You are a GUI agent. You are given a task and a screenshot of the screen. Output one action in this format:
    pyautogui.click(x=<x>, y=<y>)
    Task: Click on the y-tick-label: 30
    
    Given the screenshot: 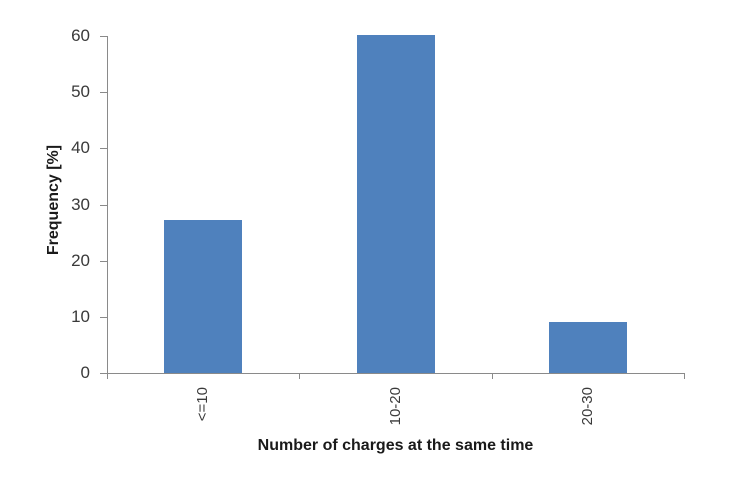 What is the action you would take?
    pyautogui.click(x=80, y=204)
    